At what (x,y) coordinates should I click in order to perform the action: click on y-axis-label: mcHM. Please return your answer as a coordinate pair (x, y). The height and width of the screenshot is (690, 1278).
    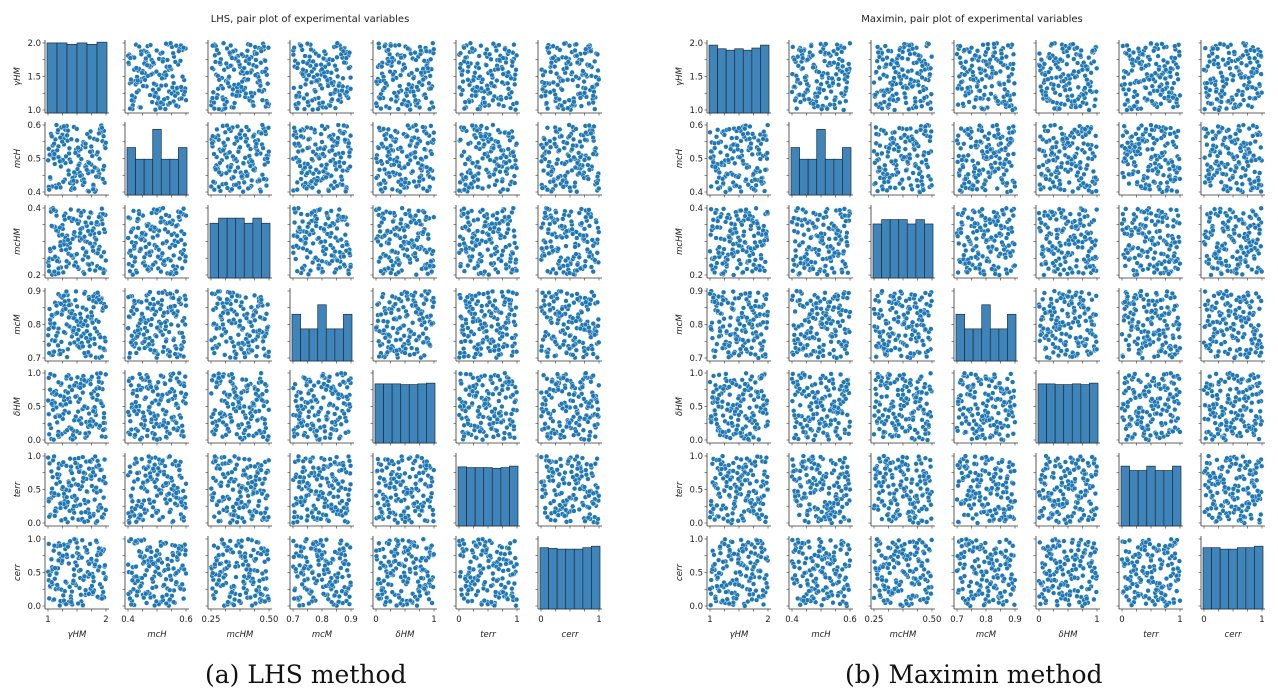
    Looking at the image, I should click on (18, 240).